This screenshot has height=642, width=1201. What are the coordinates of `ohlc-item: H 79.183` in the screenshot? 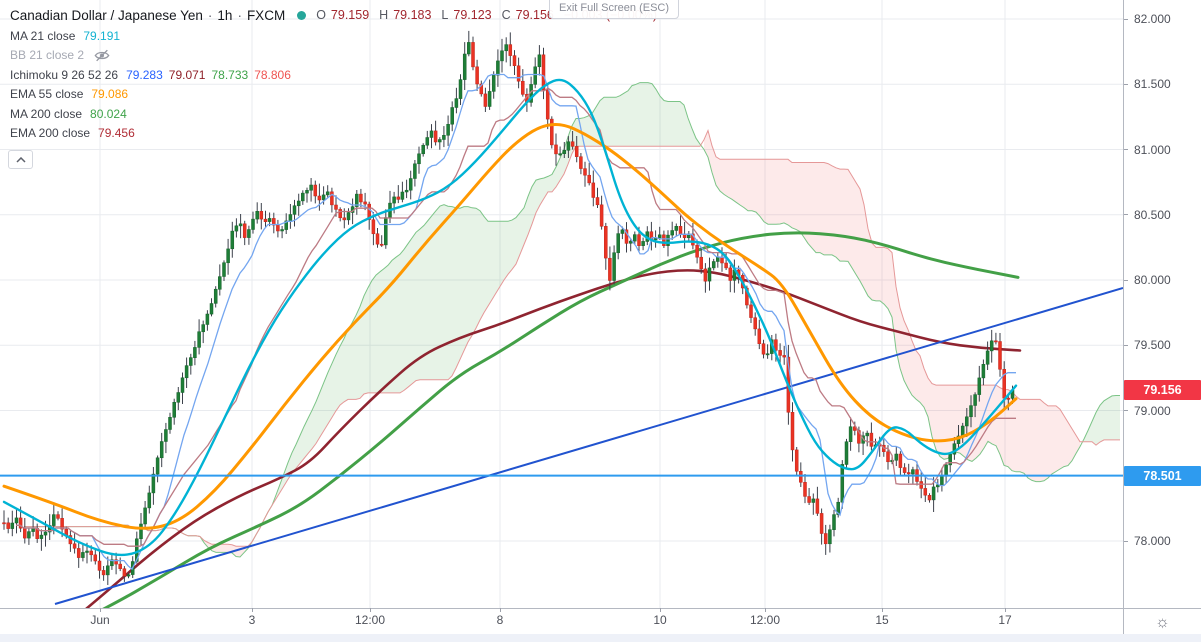 It's located at (405, 15).